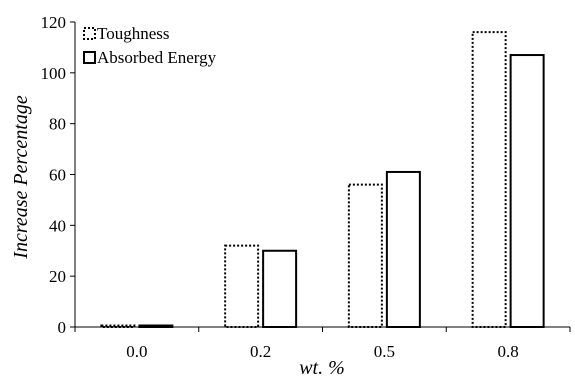  I want to click on y-tick-label: 40, so click(57, 225).